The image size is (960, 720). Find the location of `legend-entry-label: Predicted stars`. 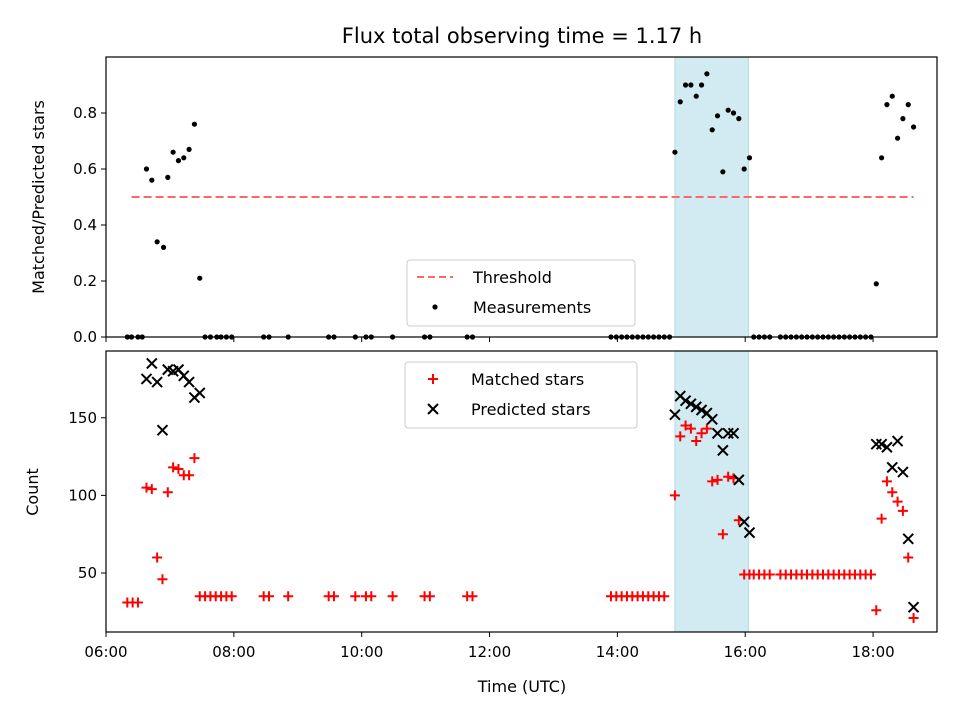

legend-entry-label: Predicted stars is located at coordinates (531, 409).